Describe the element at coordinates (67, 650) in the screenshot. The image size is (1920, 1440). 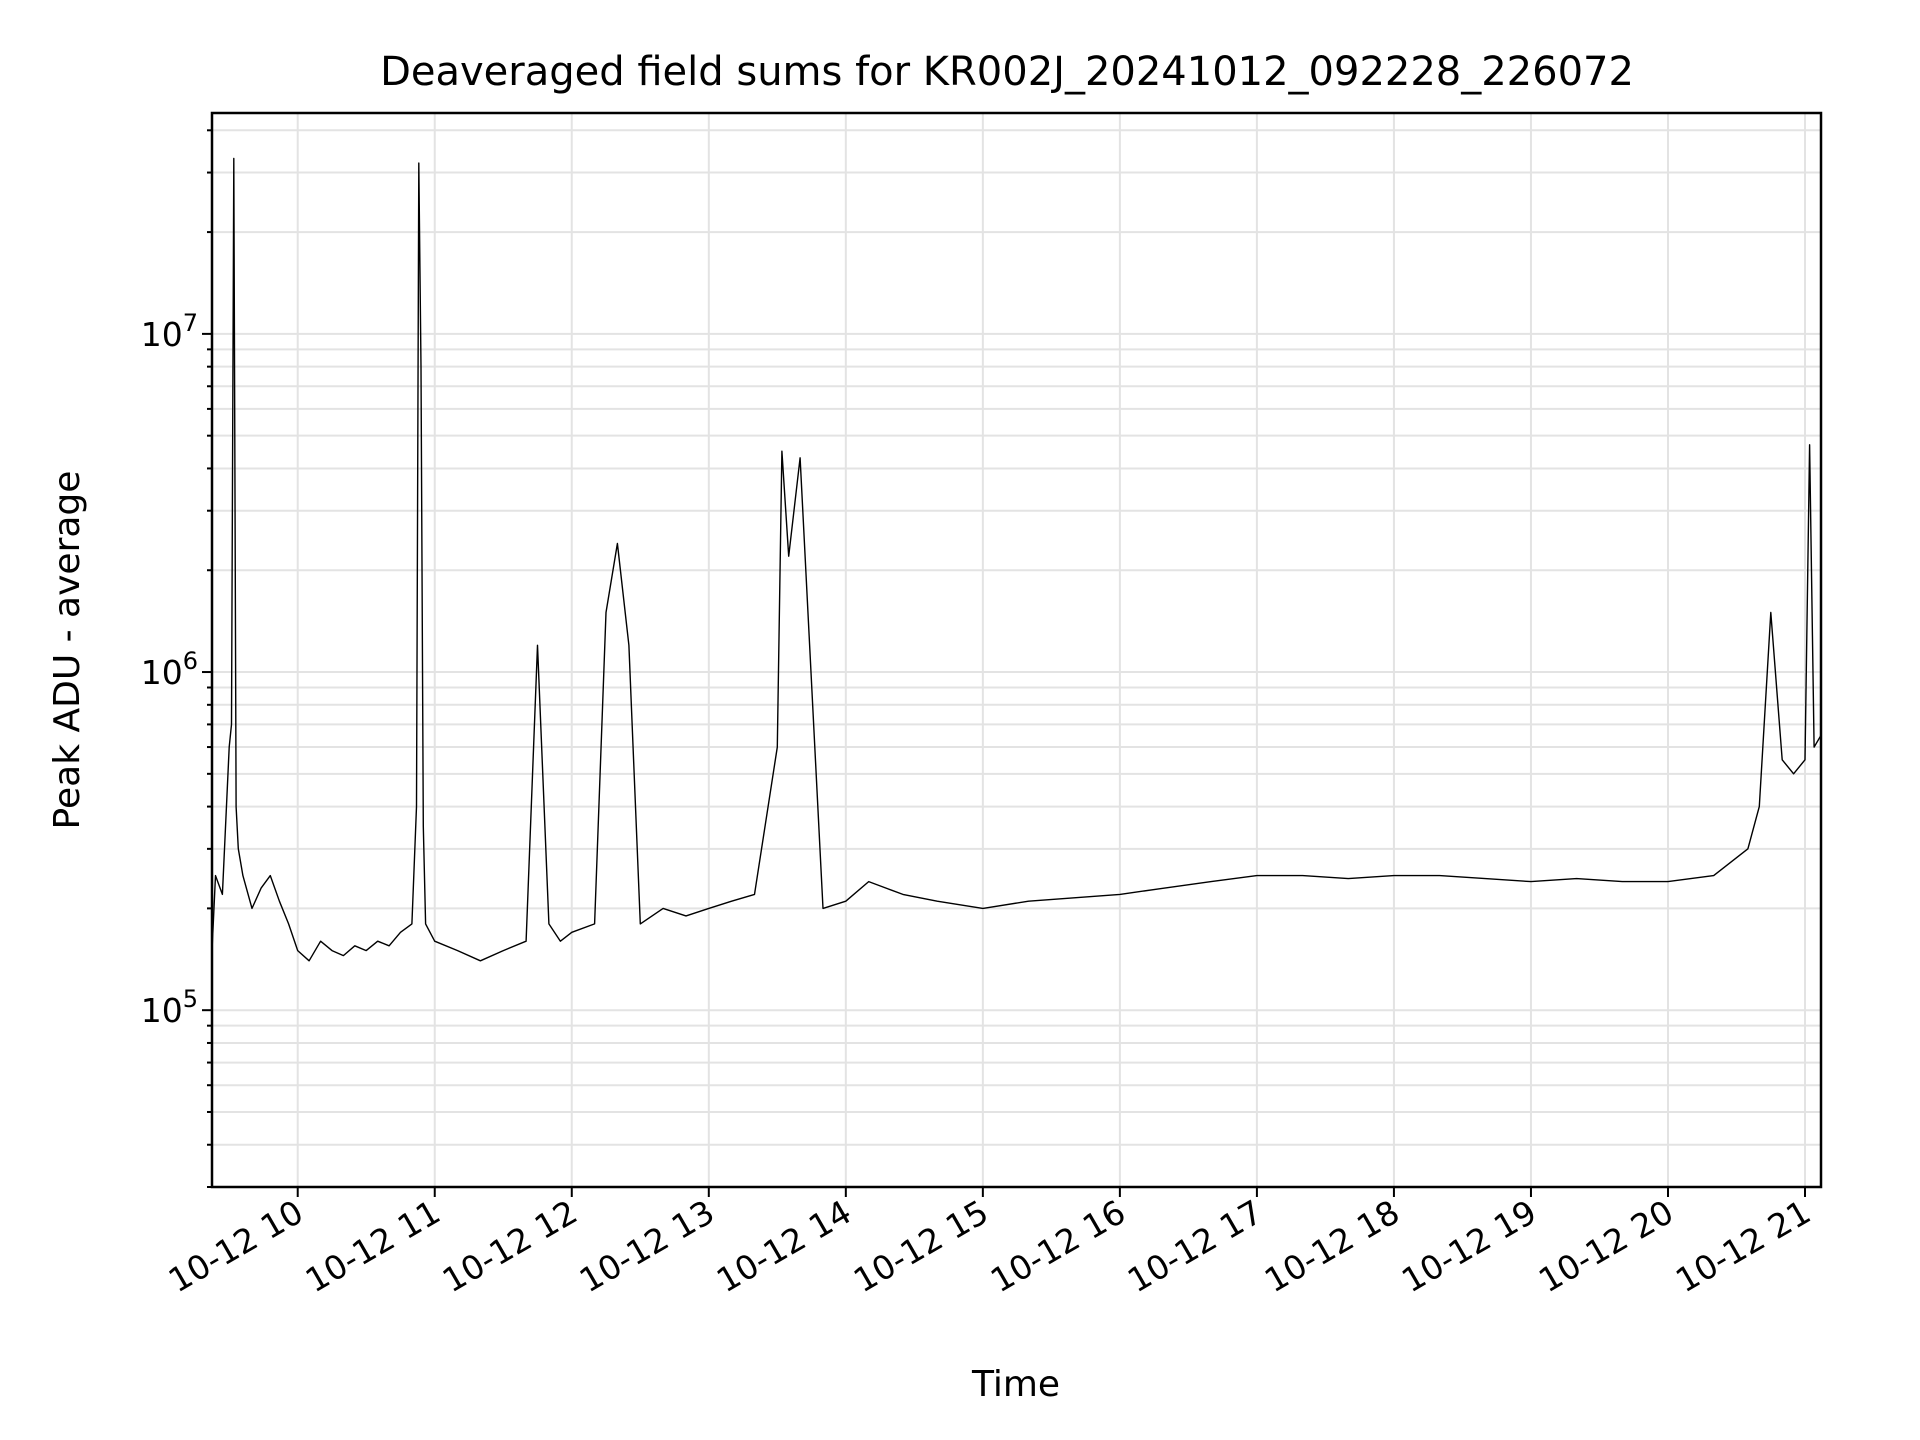
I see `y-axis-label: Peak ADU - average` at that location.